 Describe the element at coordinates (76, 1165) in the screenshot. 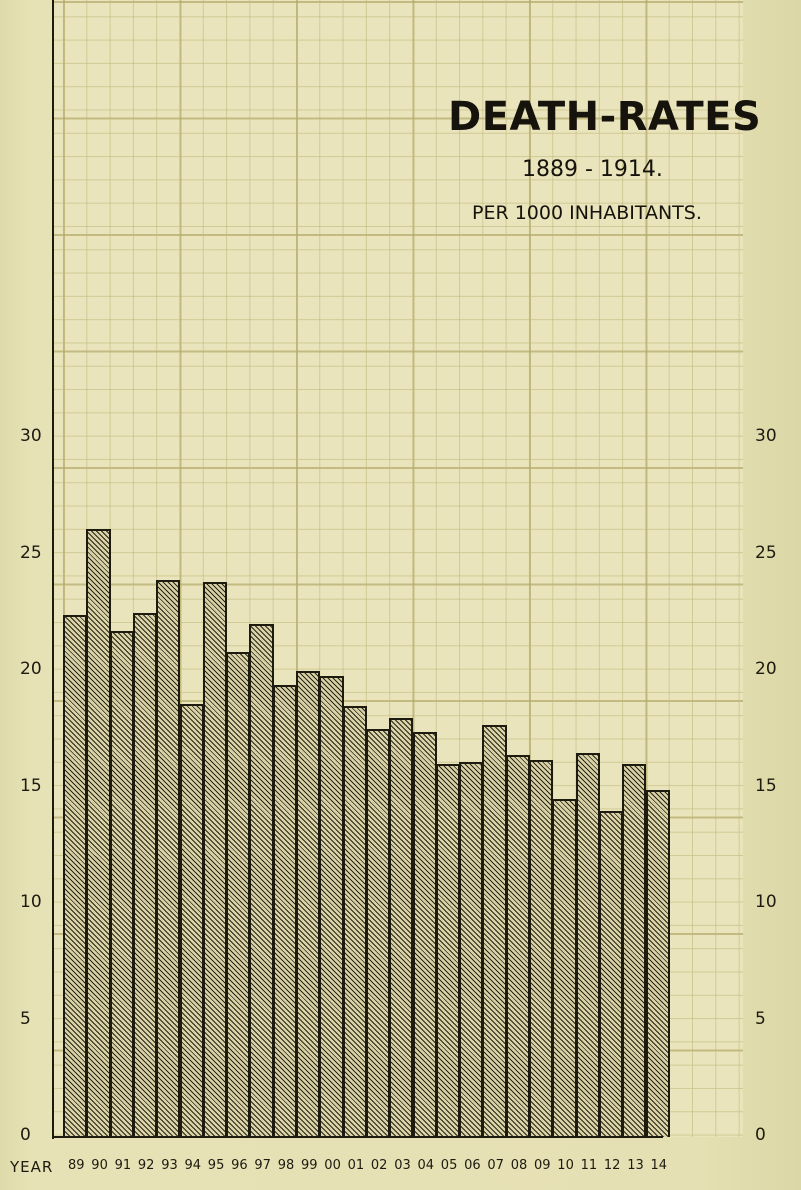

I see `x-tick-label: 89` at that location.